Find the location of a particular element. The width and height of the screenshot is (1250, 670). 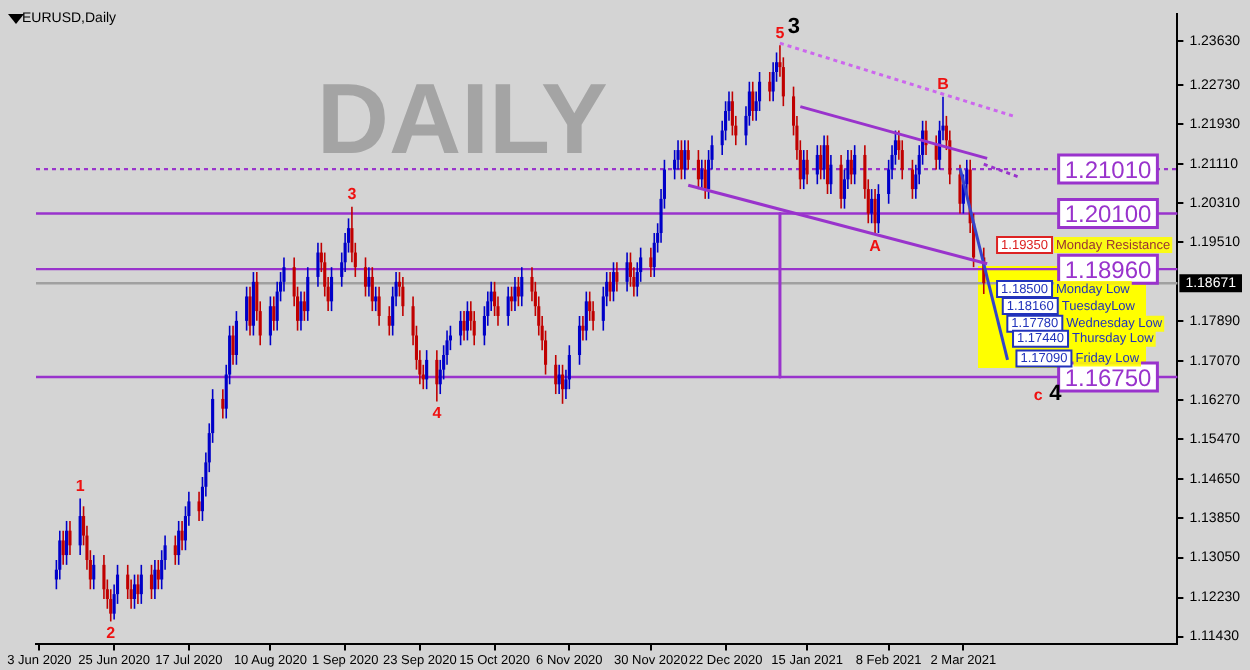

ref-line-label: 1.18960 is located at coordinates (1108, 269).